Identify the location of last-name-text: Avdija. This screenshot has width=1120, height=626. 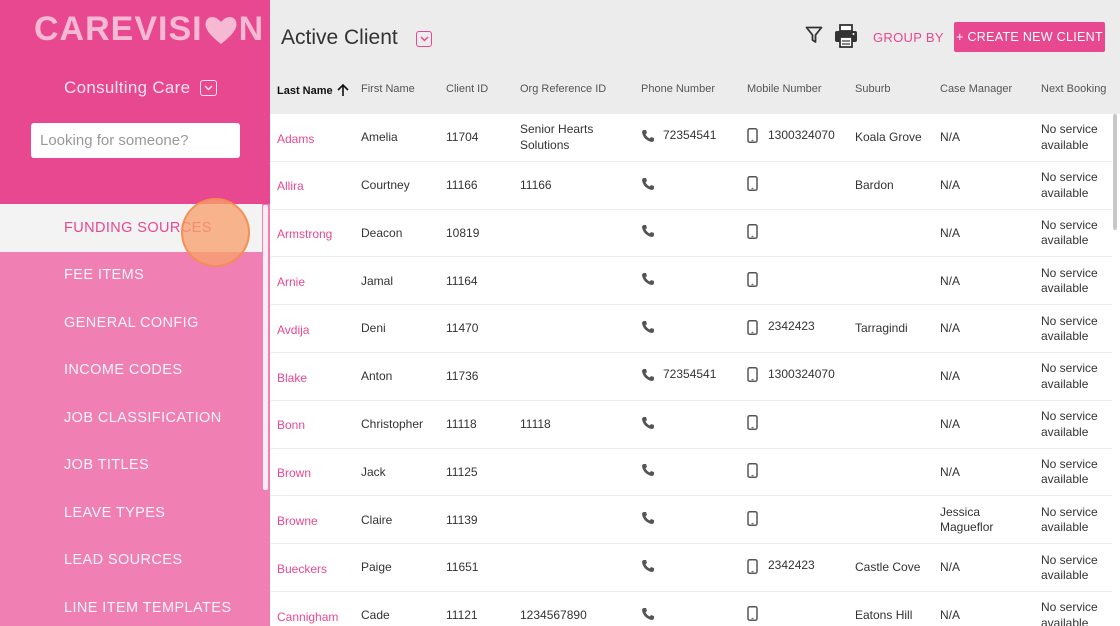
(293, 329).